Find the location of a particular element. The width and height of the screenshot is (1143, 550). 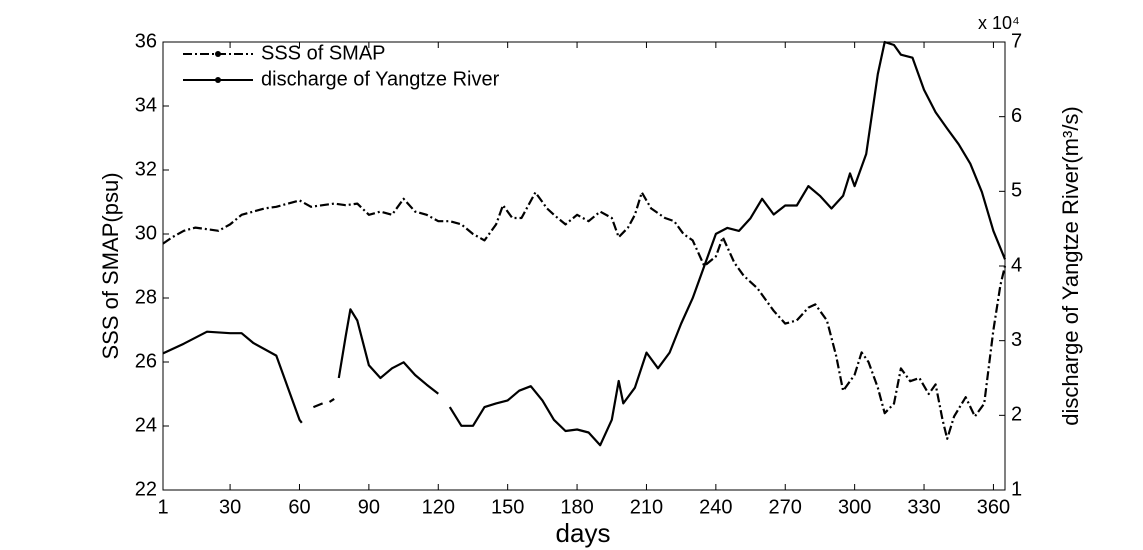

x-tick-label: 300 is located at coordinates (854, 507).